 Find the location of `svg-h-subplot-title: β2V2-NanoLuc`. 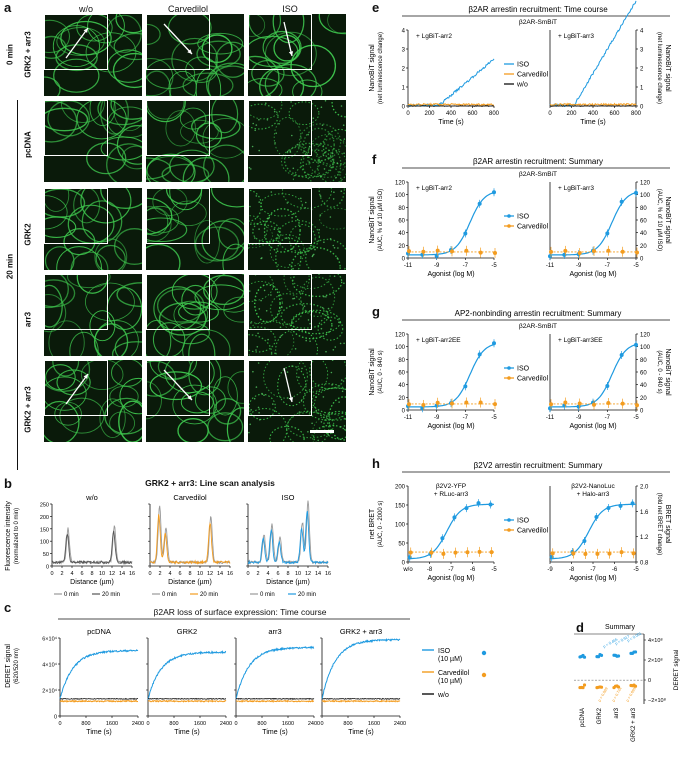

svg-h-subplot-title: β2V2-NanoLuc is located at coordinates (593, 486).